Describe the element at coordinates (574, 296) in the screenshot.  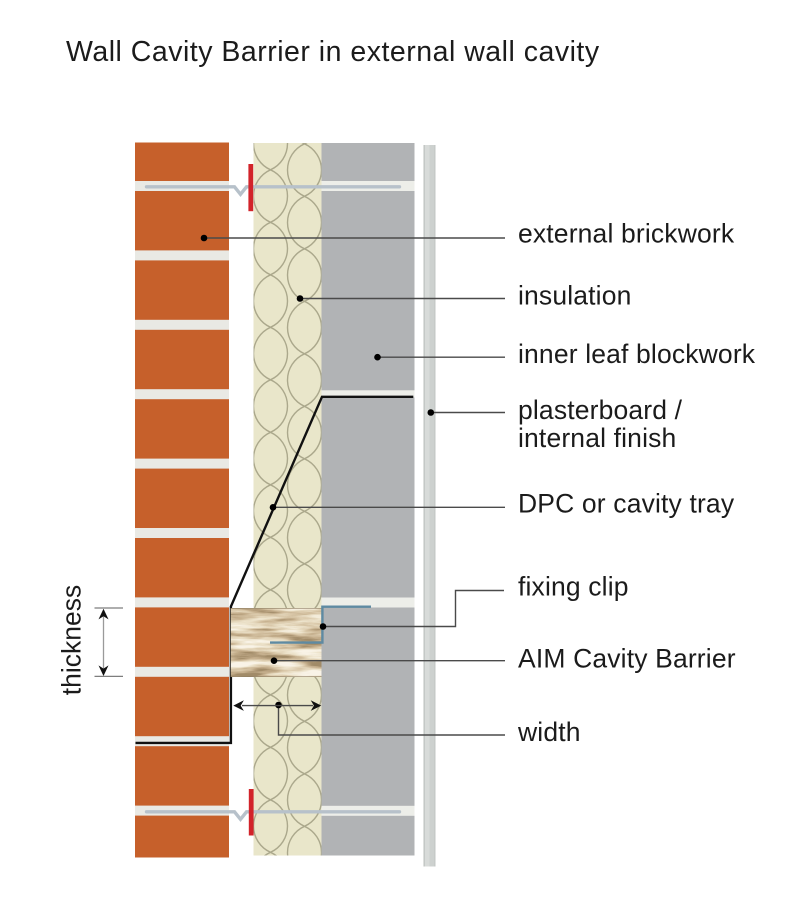
I see `svg-text: insulation` at that location.